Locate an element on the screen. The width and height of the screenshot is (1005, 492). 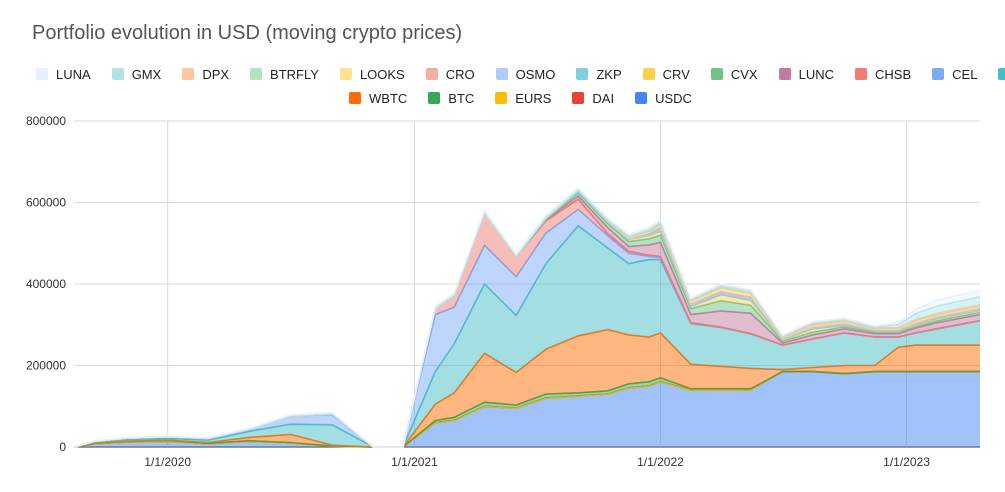
legend-item-chsb: CHSB is located at coordinates (883, 74).